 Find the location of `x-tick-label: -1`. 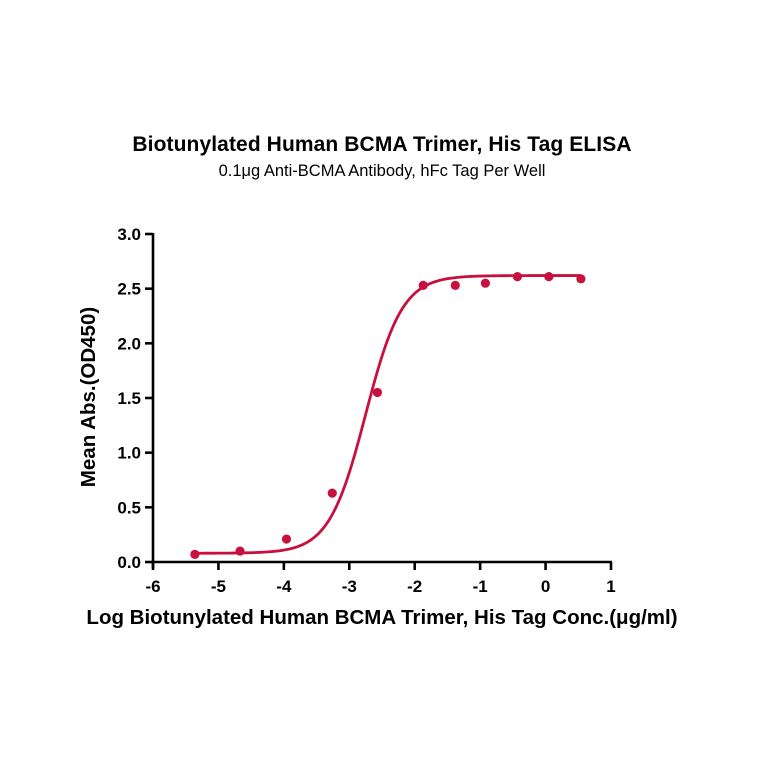

x-tick-label: -1 is located at coordinates (480, 586).